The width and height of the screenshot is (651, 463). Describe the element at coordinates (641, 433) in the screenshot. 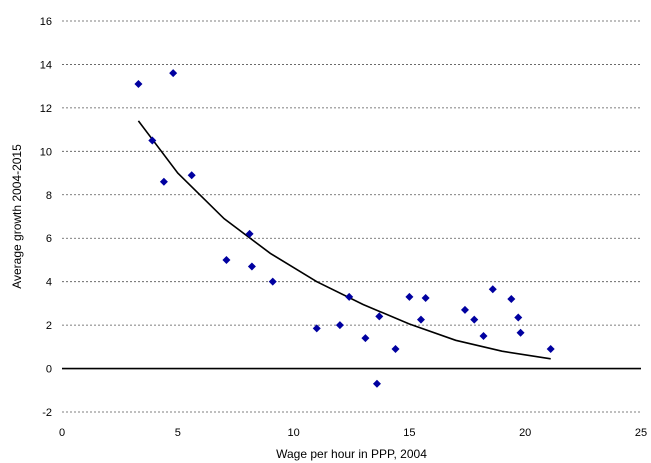

I see `x-tick-label: 25` at that location.